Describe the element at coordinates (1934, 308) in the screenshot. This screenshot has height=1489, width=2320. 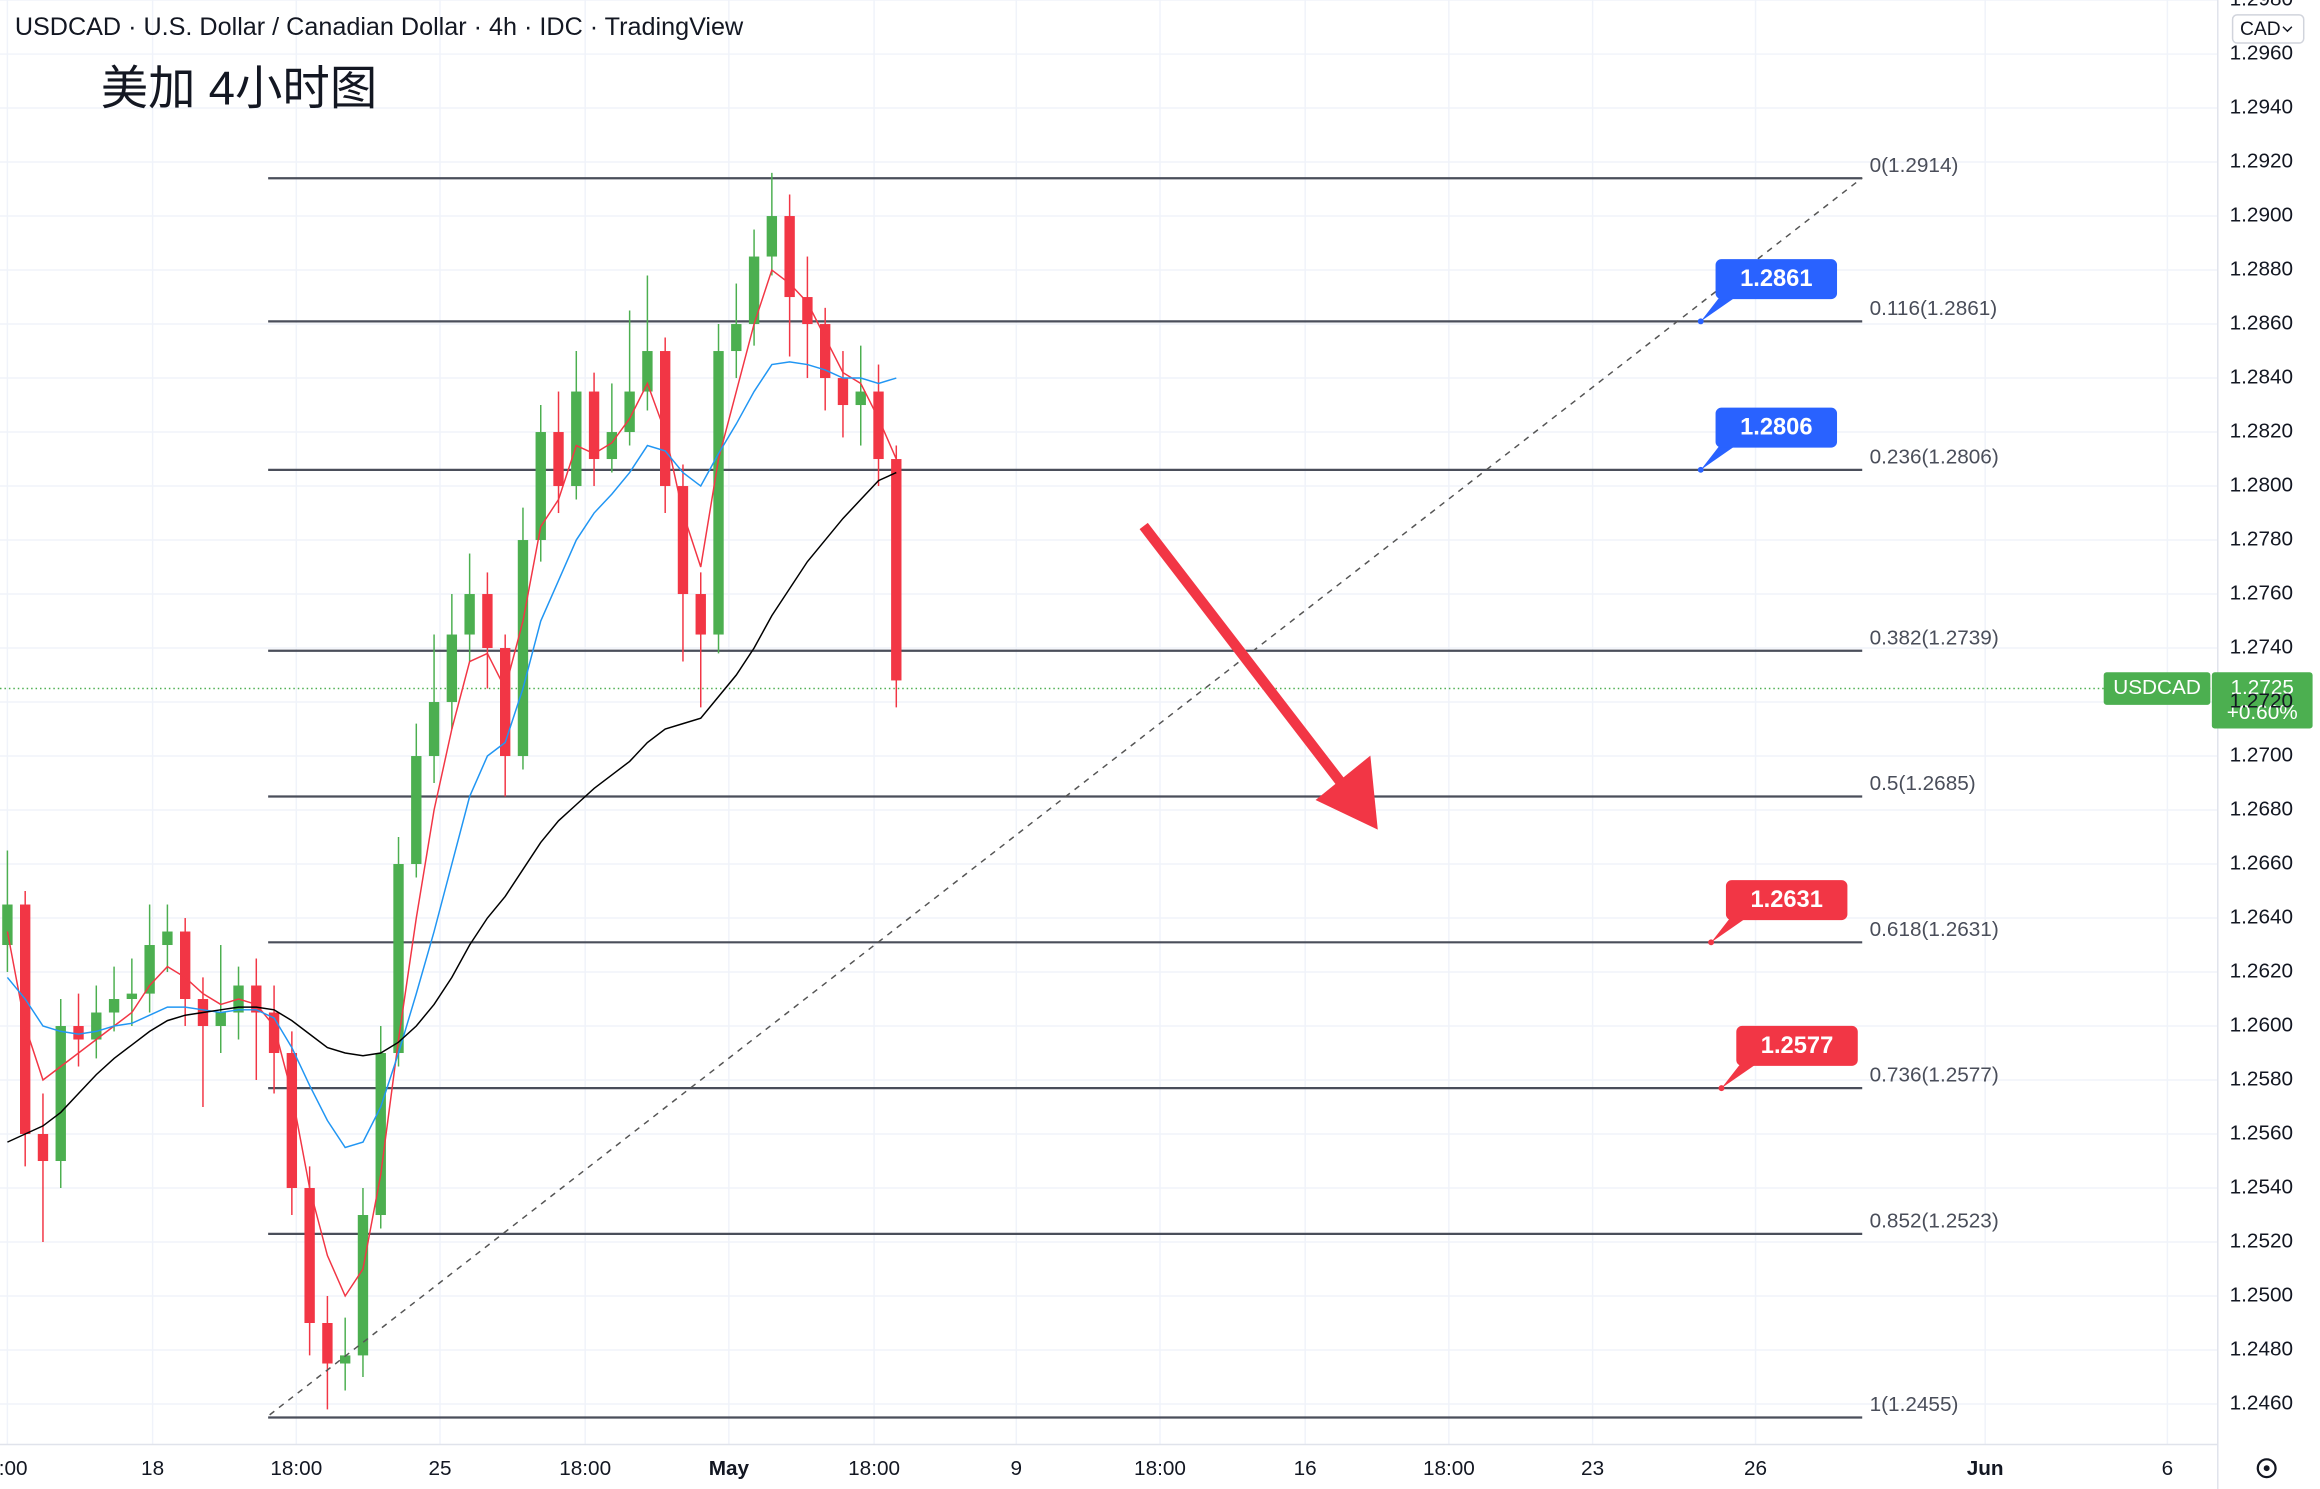
I see `fib-label: 0.116(1.2861)` at that location.